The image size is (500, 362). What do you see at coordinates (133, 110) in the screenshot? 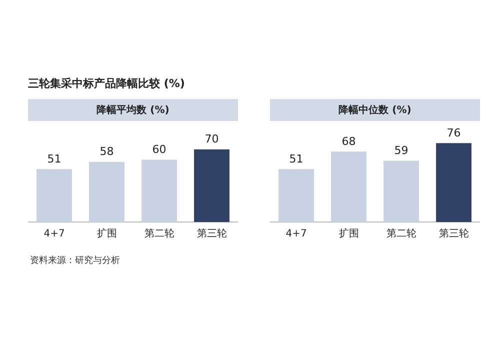
I see `chart-subtitle: 降幅平均数 (%)` at bounding box center [133, 110].